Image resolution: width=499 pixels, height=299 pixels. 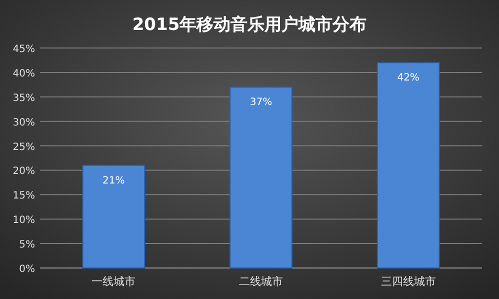 What do you see at coordinates (23, 147) in the screenshot?
I see `y-tick-label: 25%` at bounding box center [23, 147].